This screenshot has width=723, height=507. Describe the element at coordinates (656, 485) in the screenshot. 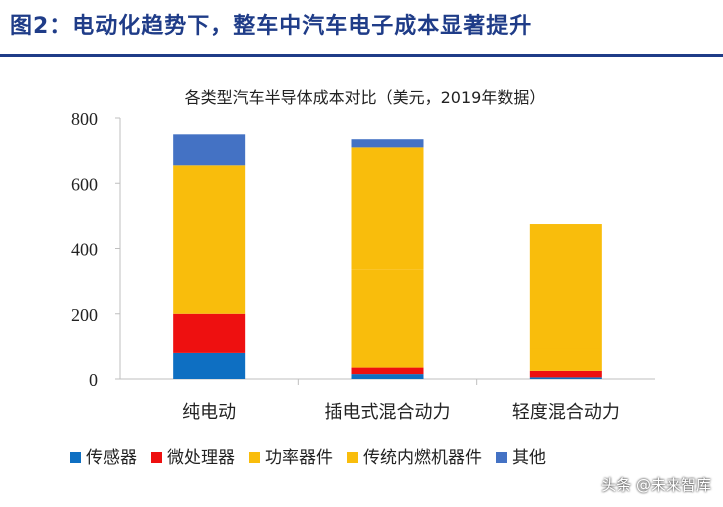

I see `watermark: 头条 @未来智库` at that location.